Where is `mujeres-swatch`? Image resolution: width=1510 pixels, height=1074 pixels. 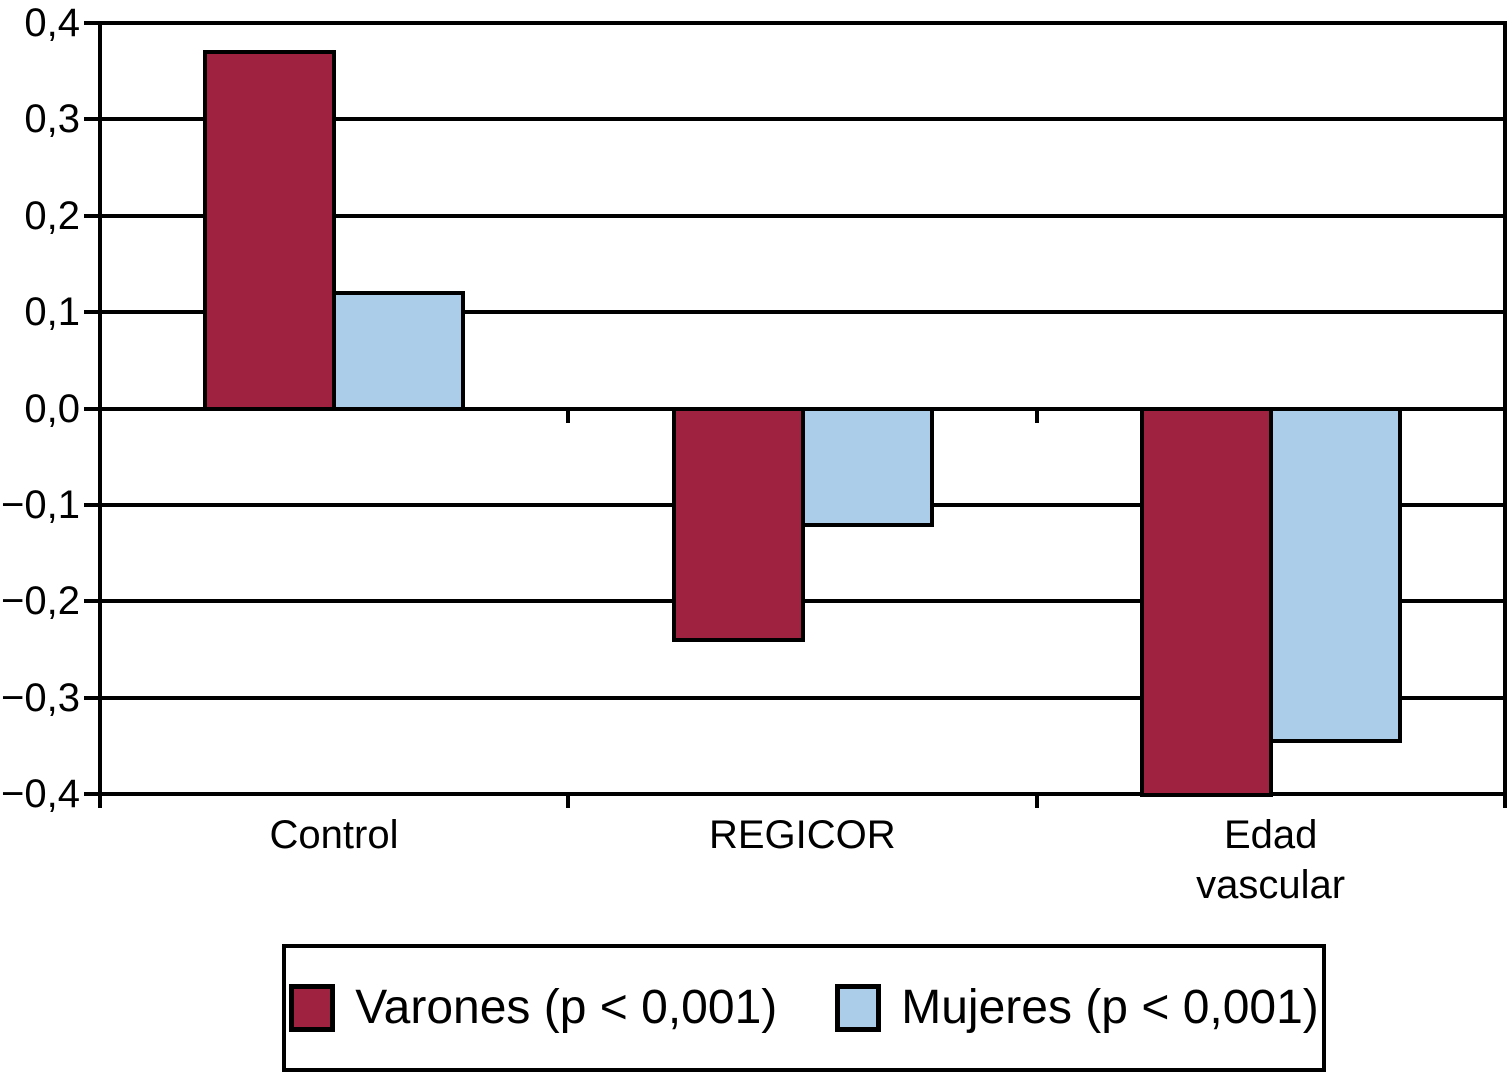 mujeres-swatch is located at coordinates (858, 1008).